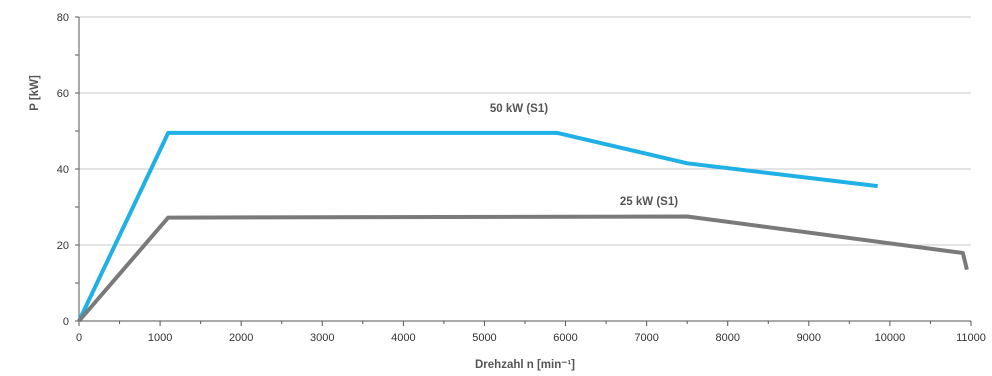  What do you see at coordinates (484, 338) in the screenshot?
I see `x-tick-label: 5000` at bounding box center [484, 338].